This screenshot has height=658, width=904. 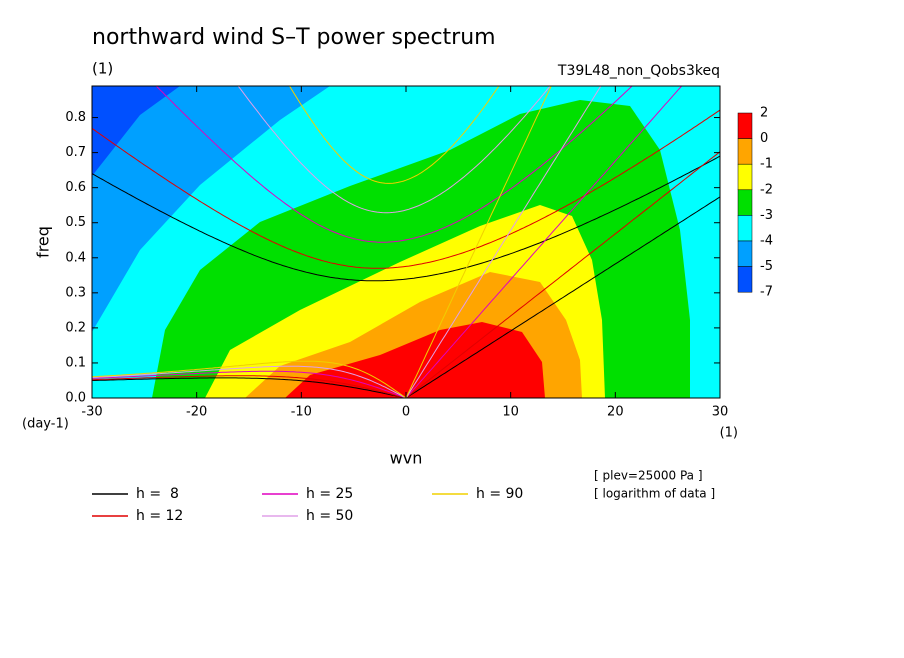 I want to click on colorbar-label: 2, so click(x=764, y=113).